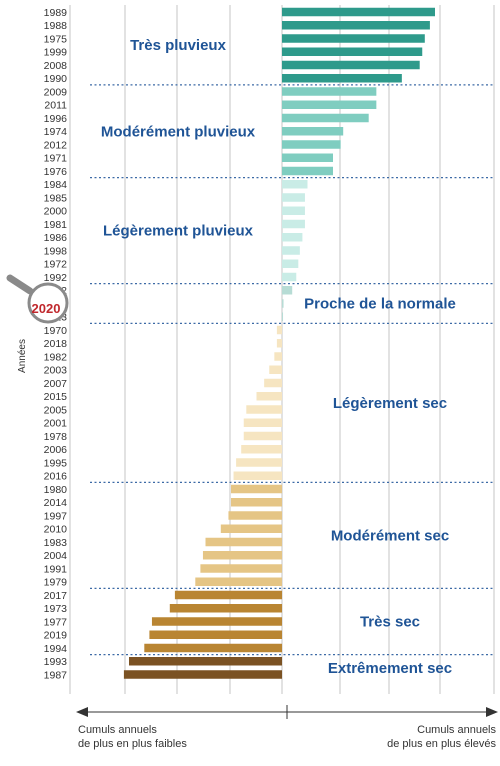  Describe the element at coordinates (213, 648) in the screenshot. I see `bar-1994` at that location.